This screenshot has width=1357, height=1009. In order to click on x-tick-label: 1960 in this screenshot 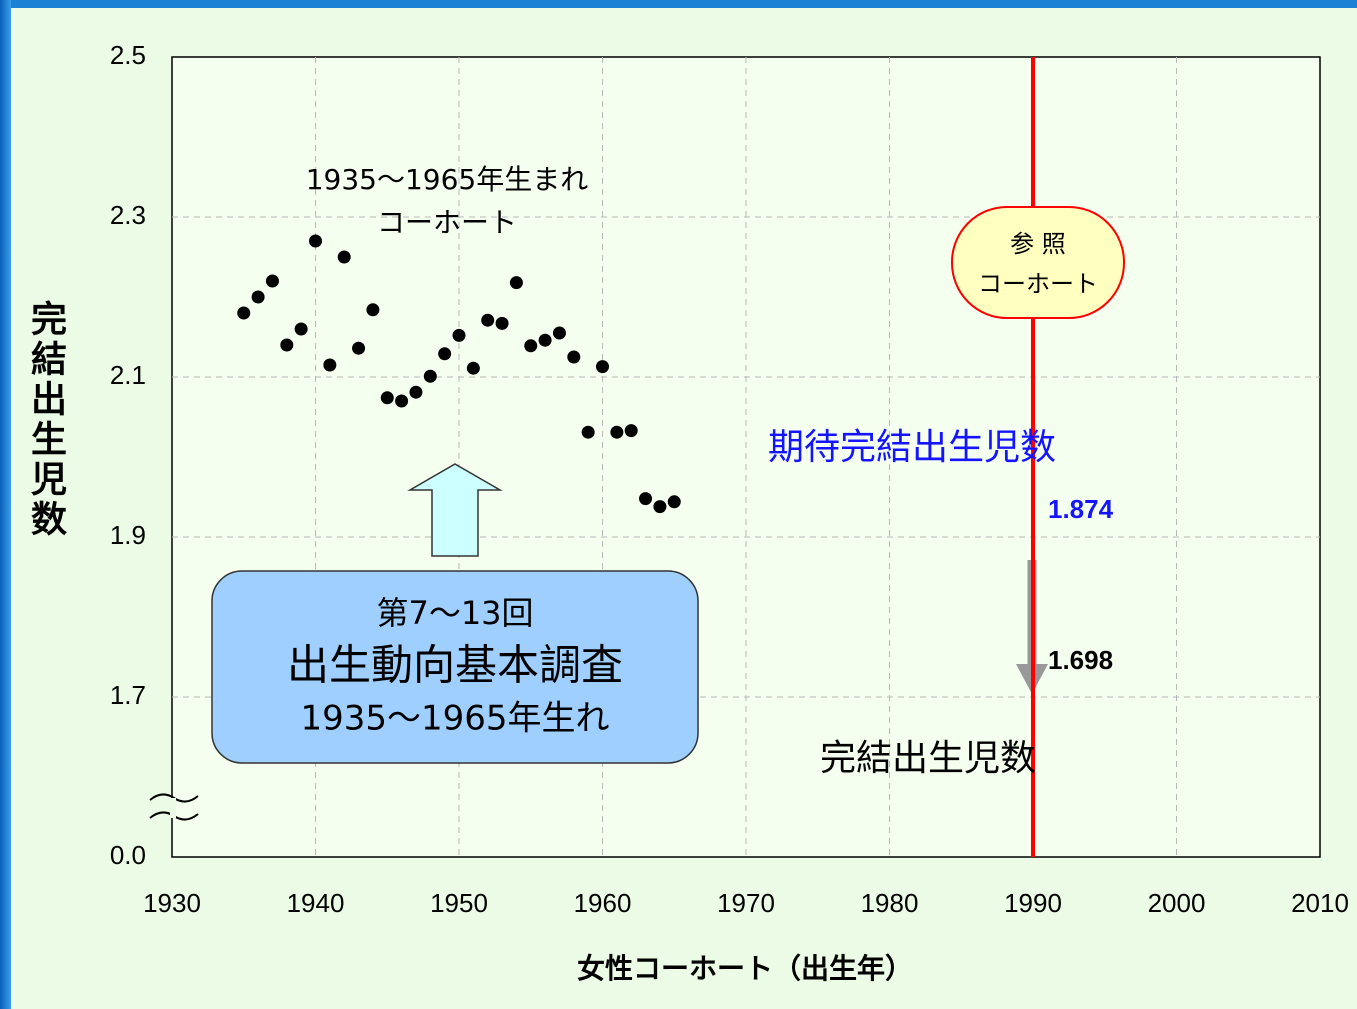, I will do `click(603, 903)`.